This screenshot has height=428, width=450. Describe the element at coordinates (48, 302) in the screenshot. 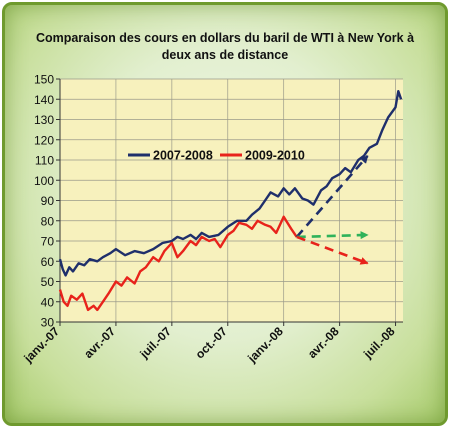

I see `y-tick-label: 40` at that location.